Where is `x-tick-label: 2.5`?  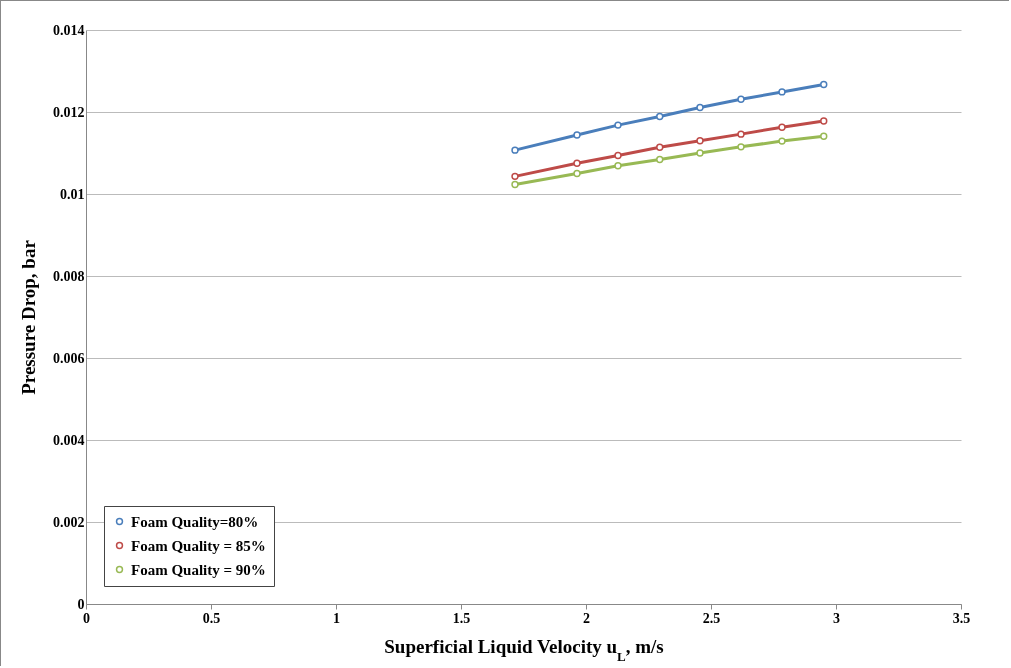 x-tick-label: 2.5 is located at coordinates (711, 618).